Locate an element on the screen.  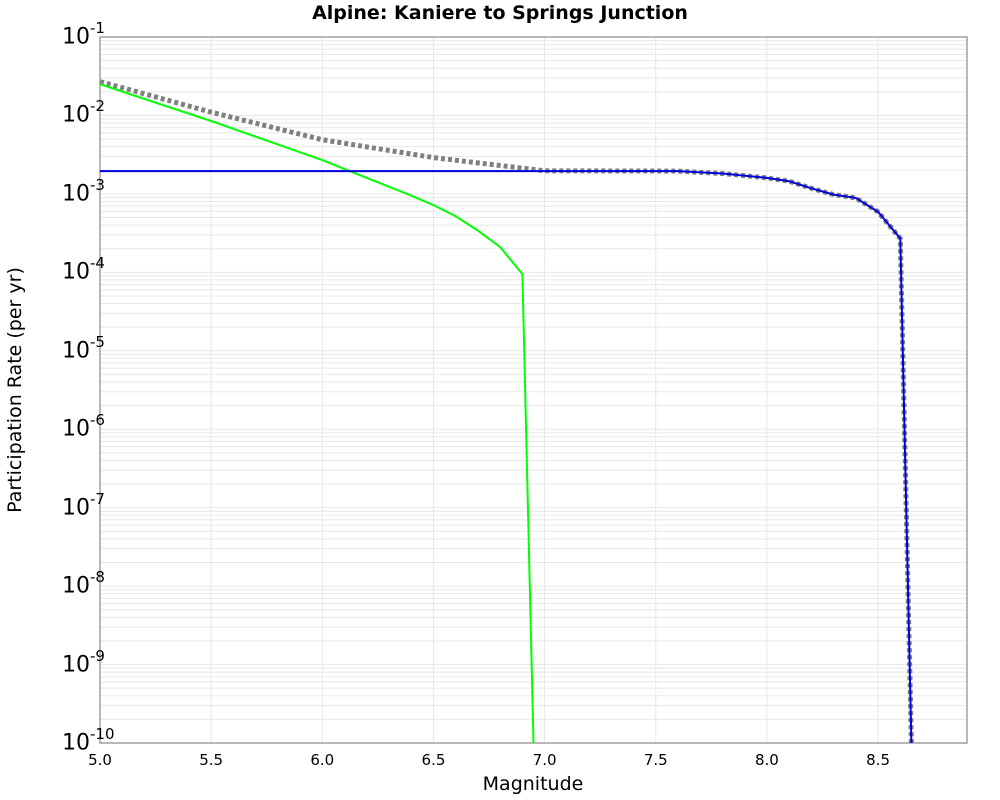
y-tick-label: 10⁻⁴ is located at coordinates (83, 269).